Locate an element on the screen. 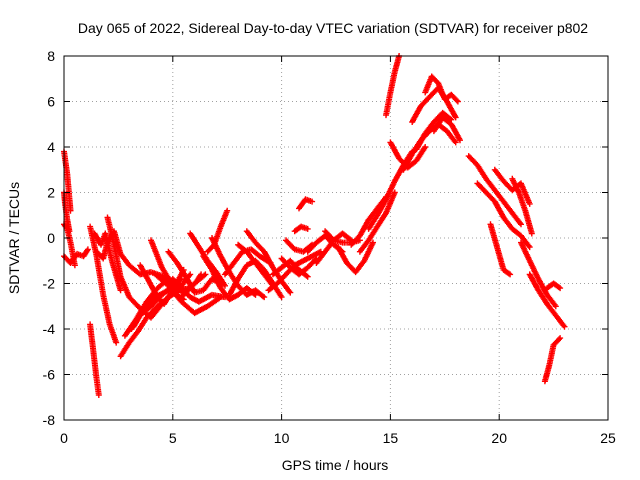 Image resolution: width=640 pixels, height=480 pixels. y-axis-label: SDTVAR / TECUs is located at coordinates (14, 238).